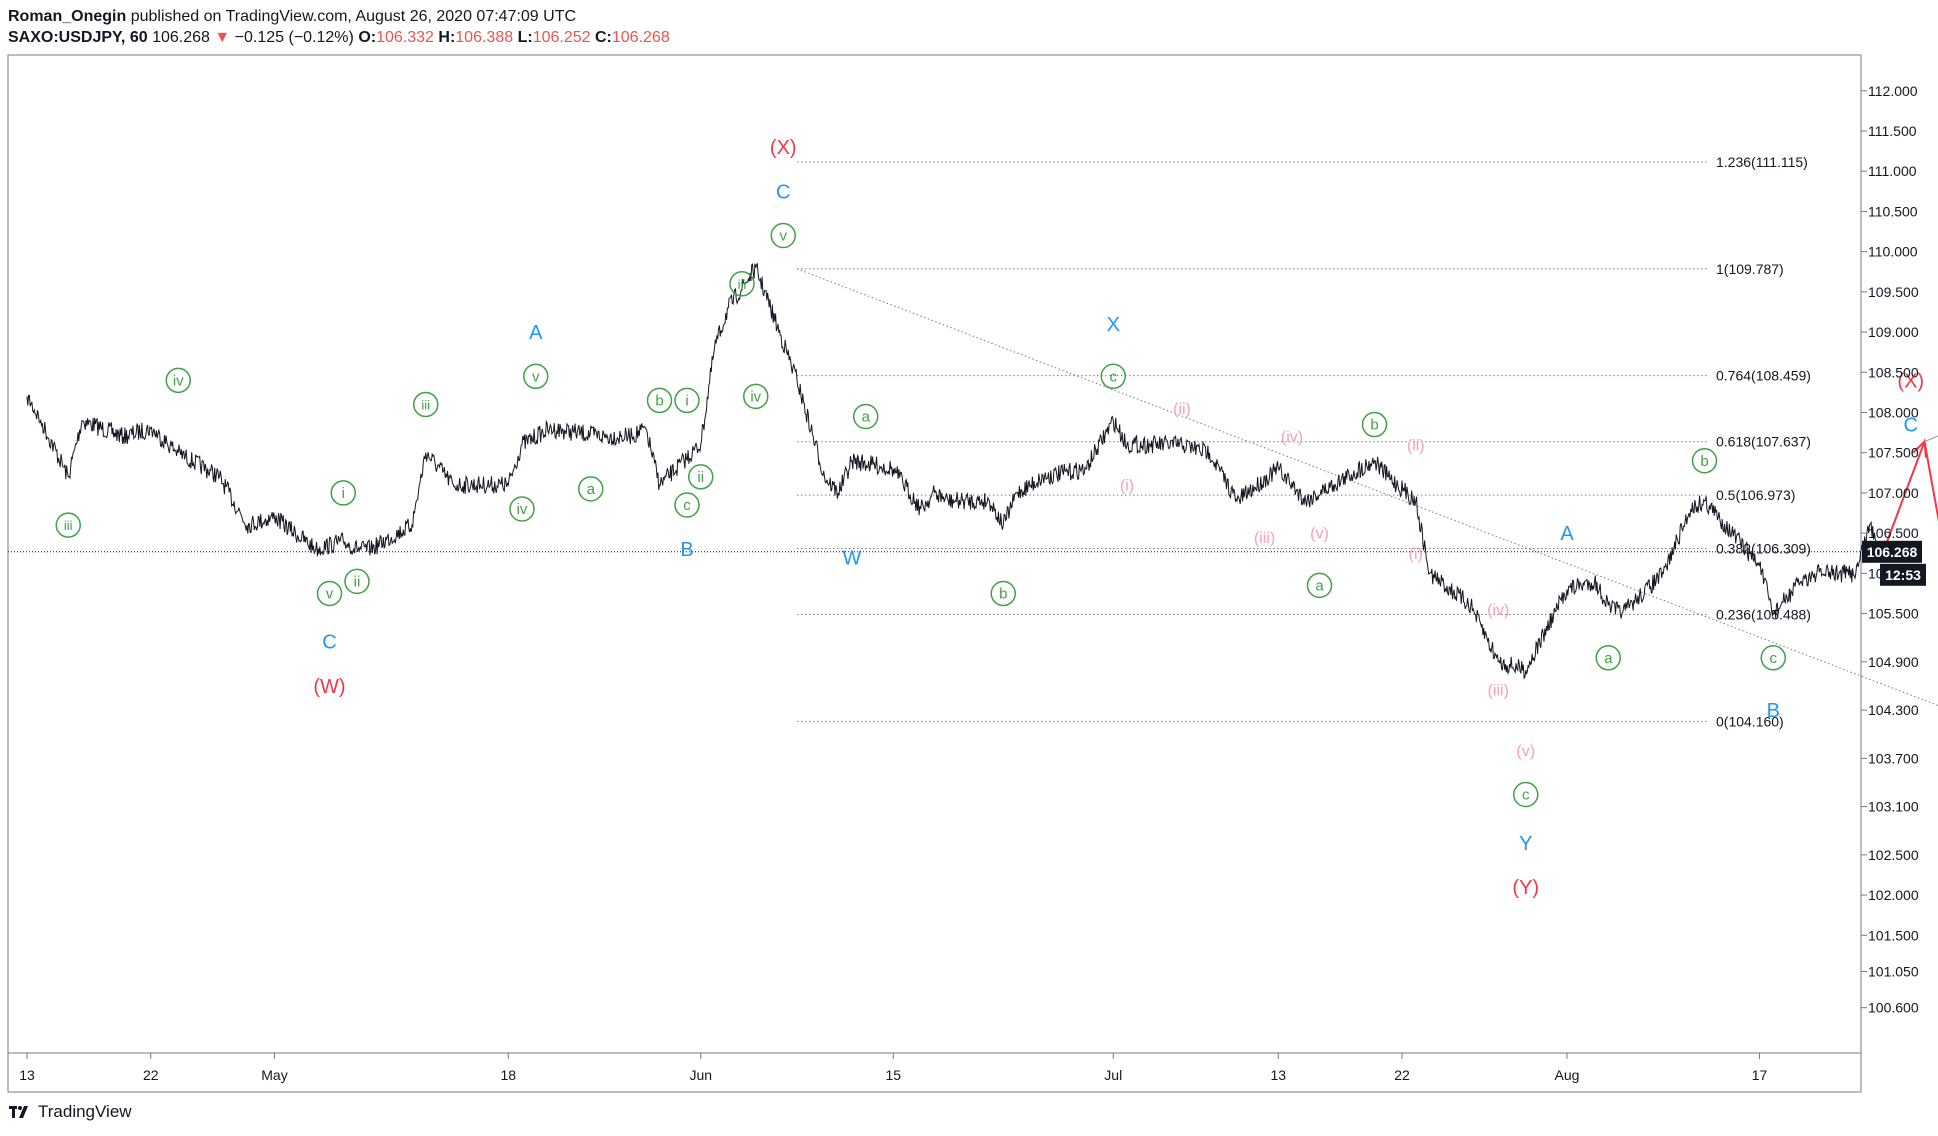 The image size is (1938, 1136). I want to click on fib-level-label: 1.236(111.115), so click(1762, 162).